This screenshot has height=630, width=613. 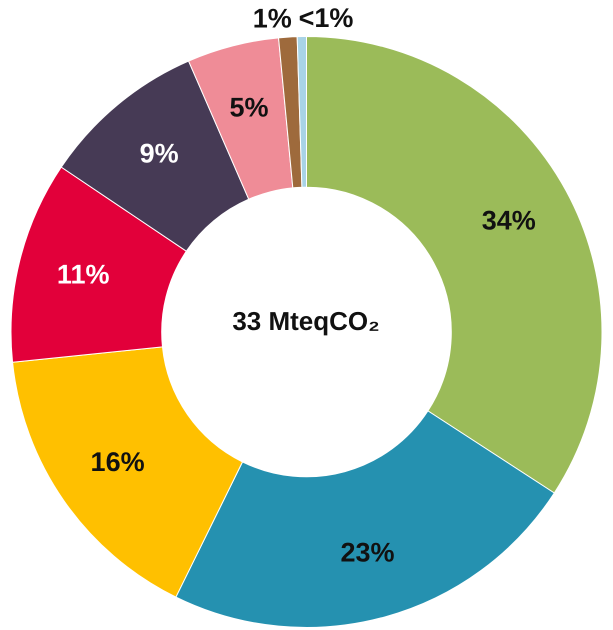 I want to click on data-label: 5%, so click(x=248, y=107).